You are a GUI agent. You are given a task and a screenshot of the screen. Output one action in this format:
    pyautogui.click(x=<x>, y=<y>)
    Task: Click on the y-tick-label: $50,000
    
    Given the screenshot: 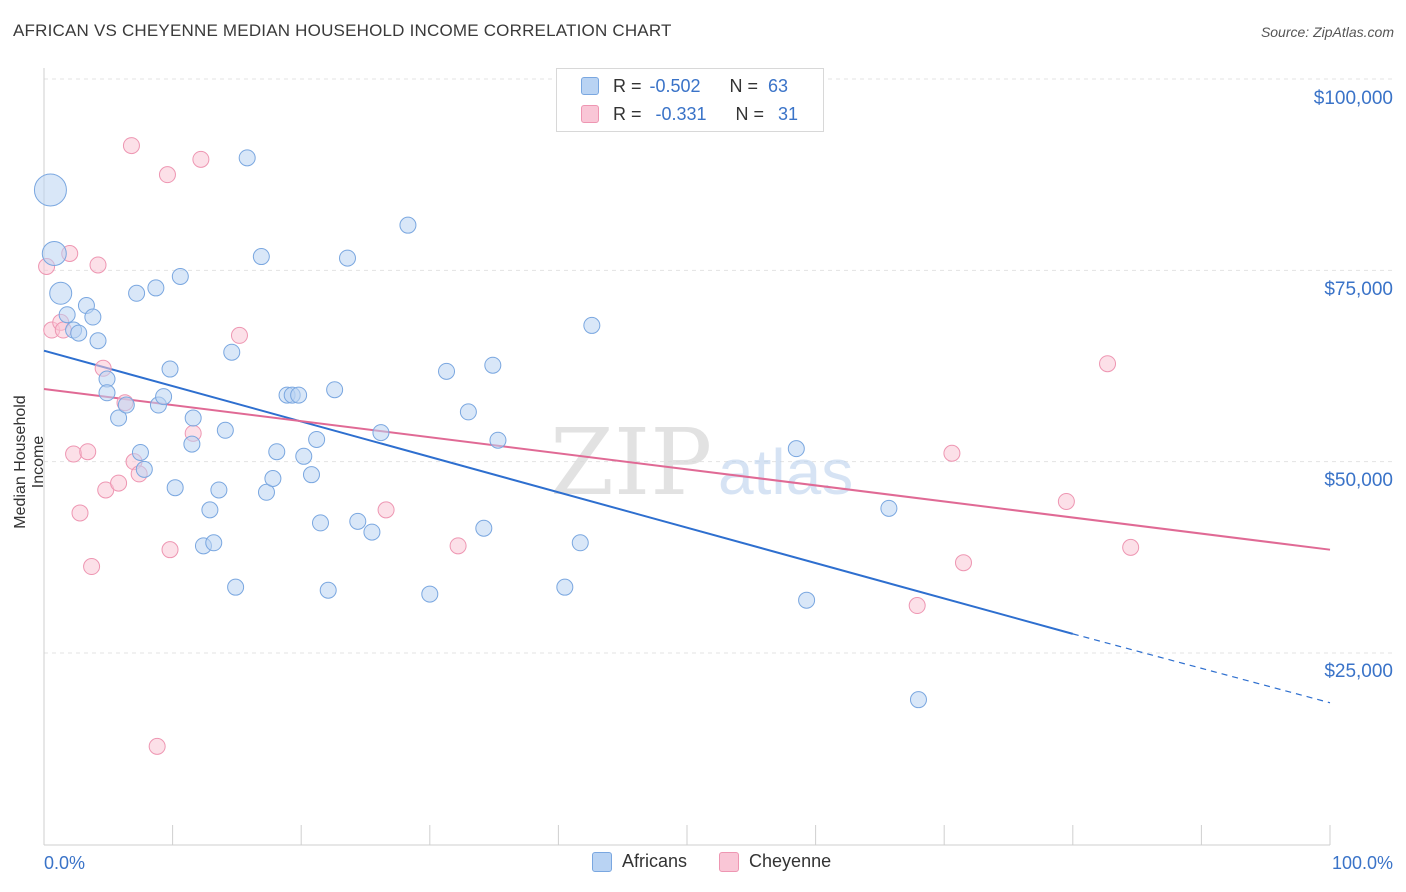 What is the action you would take?
    pyautogui.click(x=1358, y=480)
    